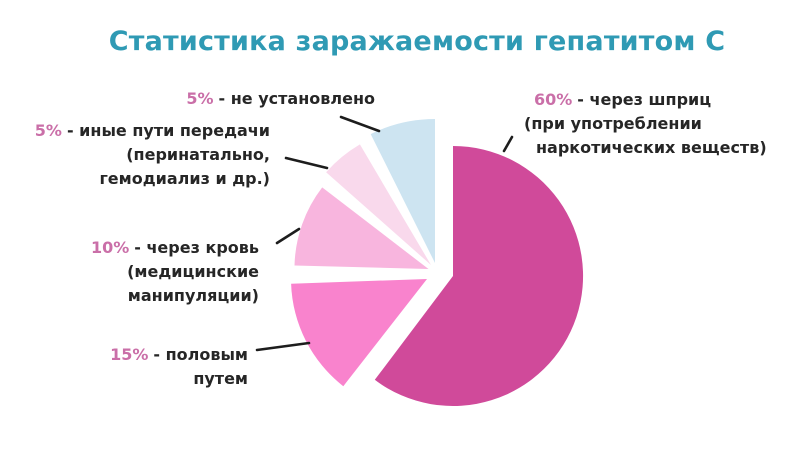  What do you see at coordinates (613, 123) in the screenshot?
I see `callout-line-text: (при употреблении` at bounding box center [613, 123].